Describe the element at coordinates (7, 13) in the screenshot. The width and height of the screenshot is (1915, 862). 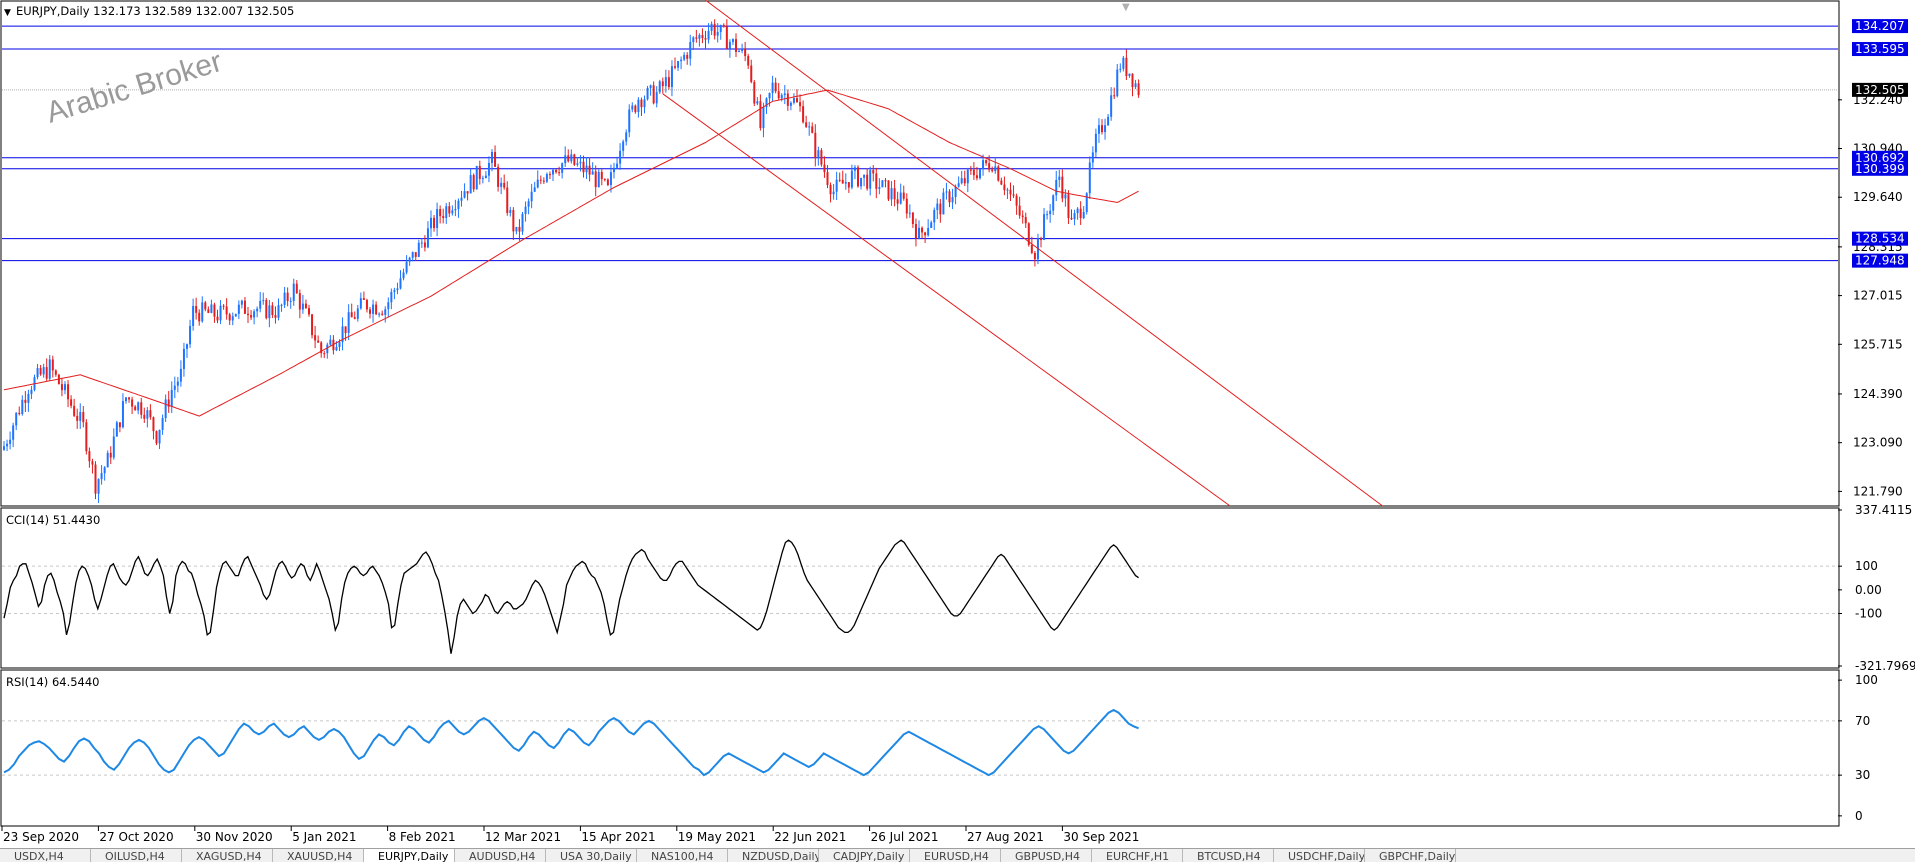
I see `collapse-arrow-icon: ▼` at that location.